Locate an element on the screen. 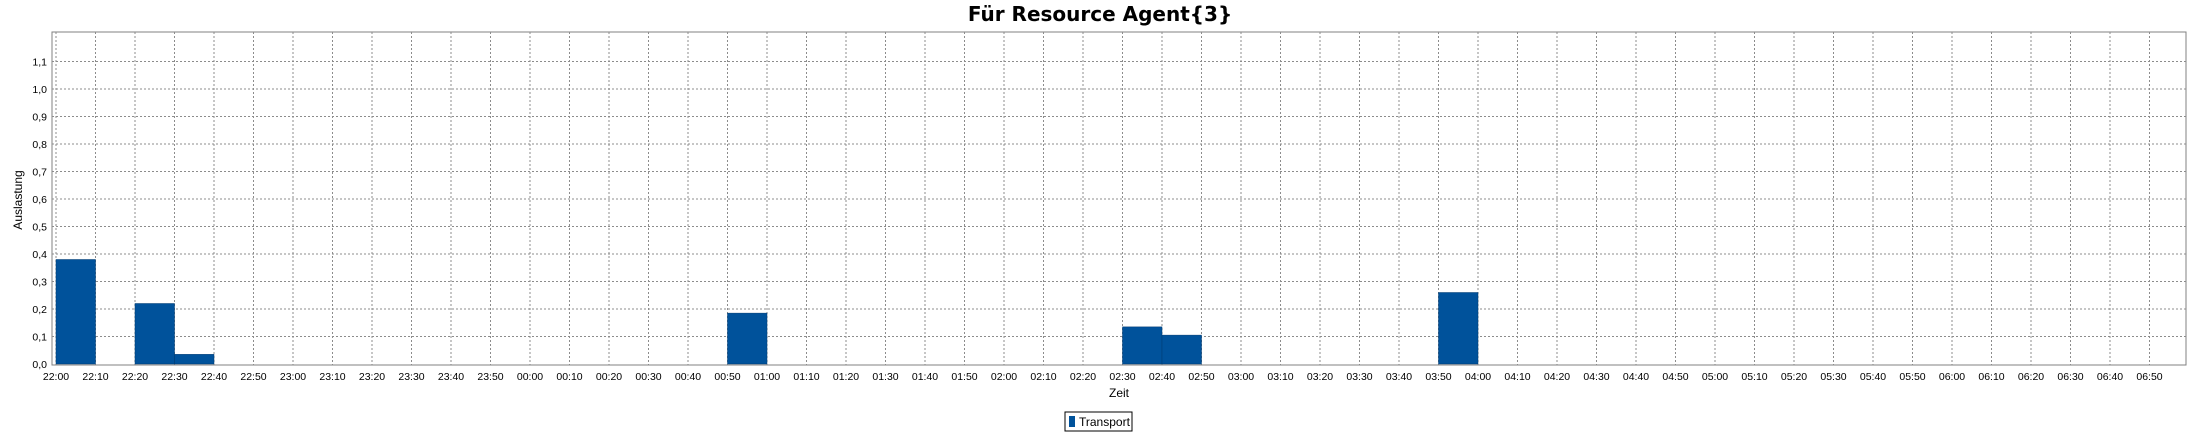 The image size is (2200, 435). bar-03:50 is located at coordinates (1458, 328).